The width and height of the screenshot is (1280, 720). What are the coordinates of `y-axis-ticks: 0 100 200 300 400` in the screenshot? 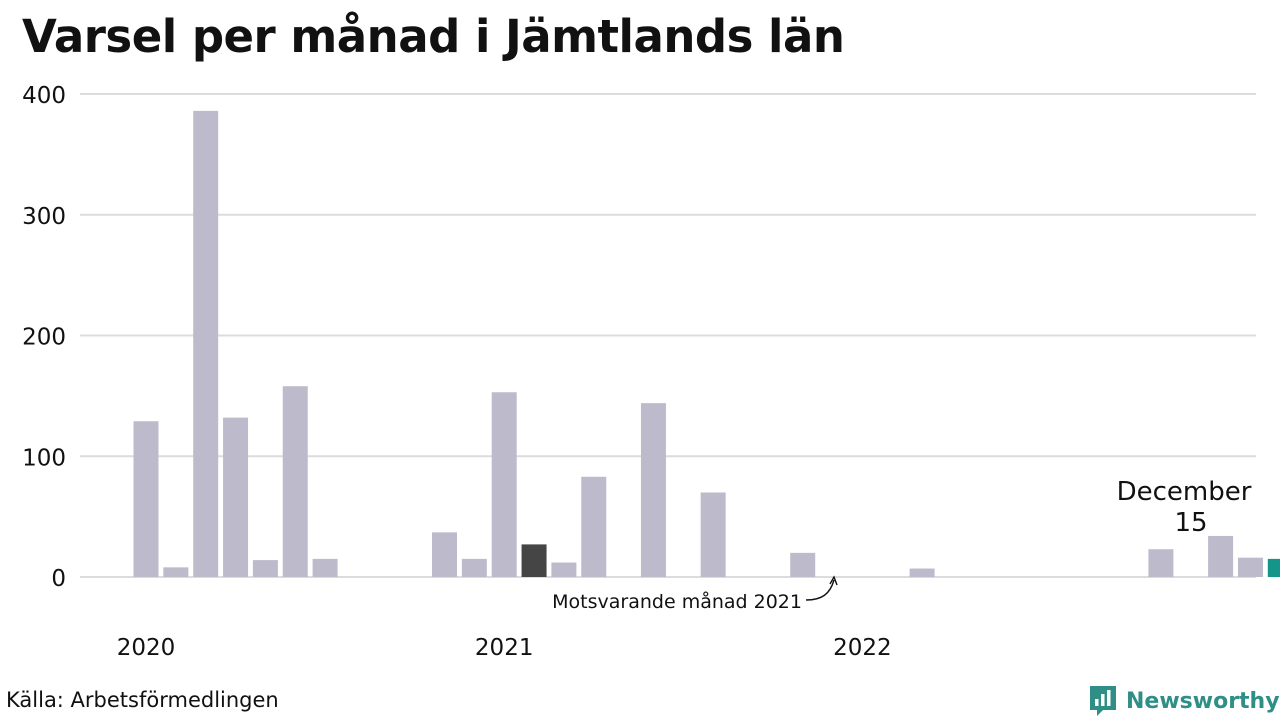 It's located at (44, 337).